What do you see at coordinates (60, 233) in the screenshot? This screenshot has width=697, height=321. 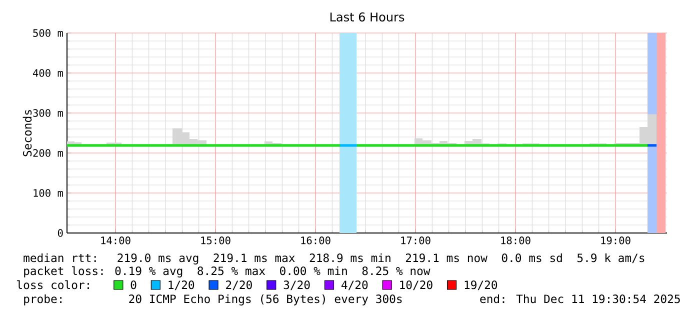 I see `y-tick-label: 0` at bounding box center [60, 233].